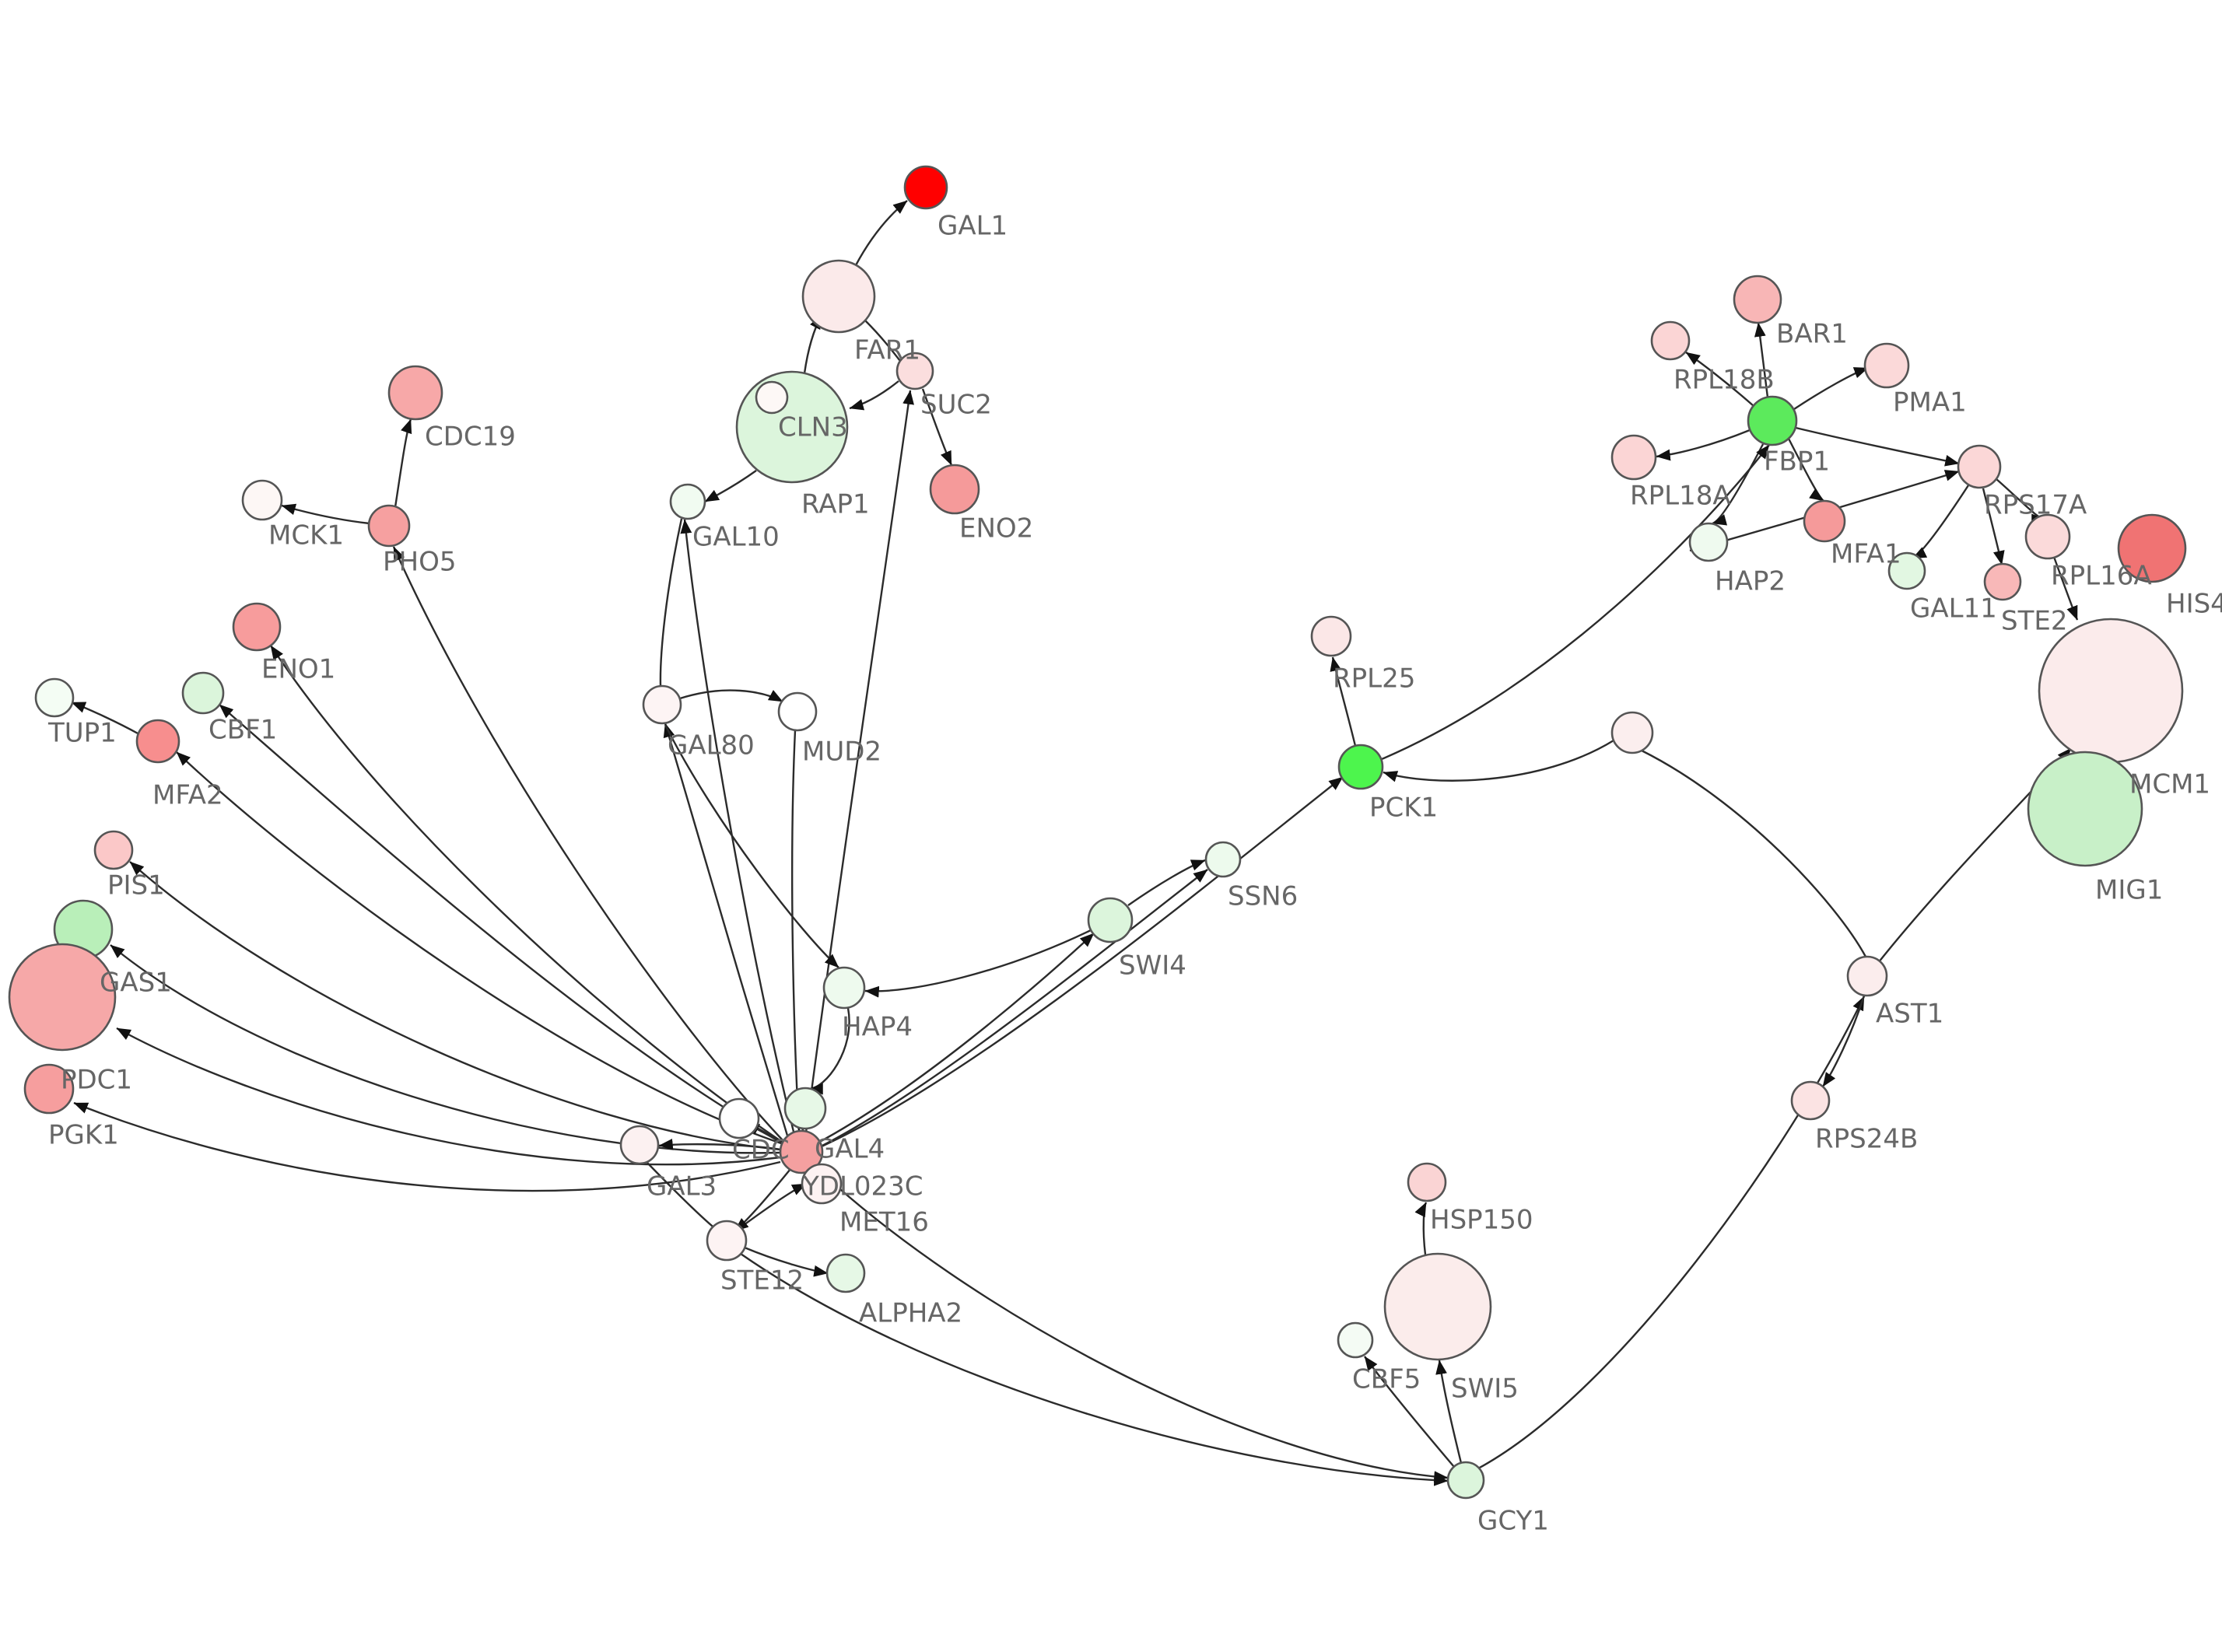  I want to click on edge-suc2-to-cln3, so click(874, 396).